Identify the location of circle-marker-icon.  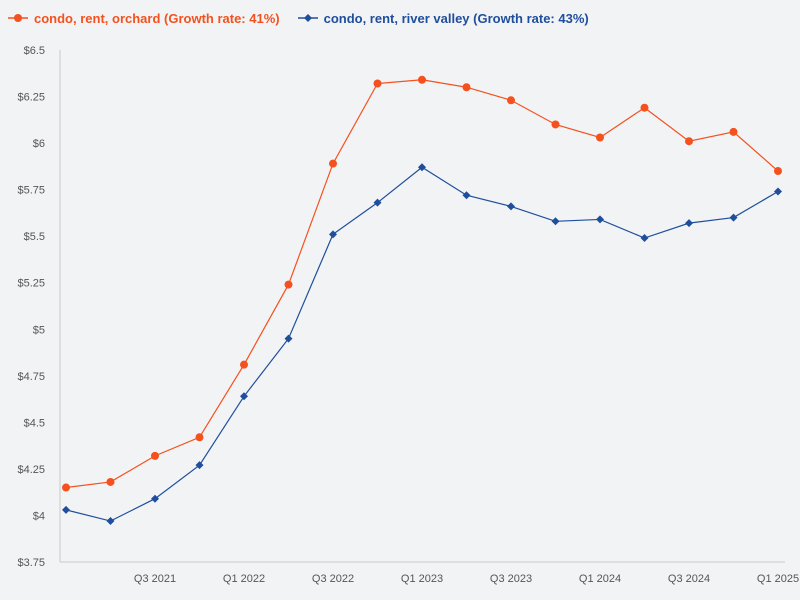
(18, 18).